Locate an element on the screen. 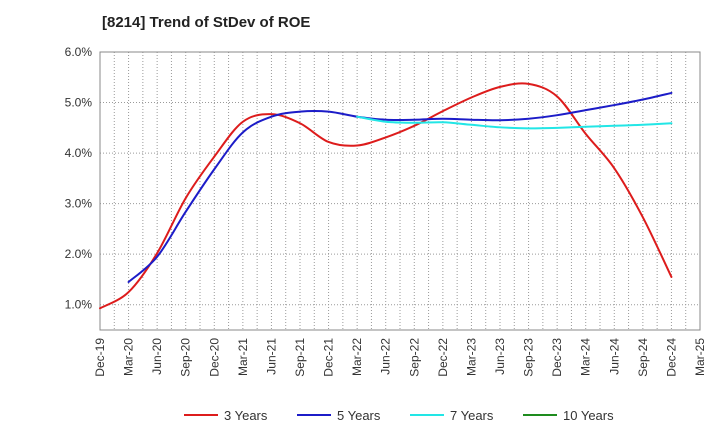 The image size is (720, 440). series-line-7-years is located at coordinates (514, 122).